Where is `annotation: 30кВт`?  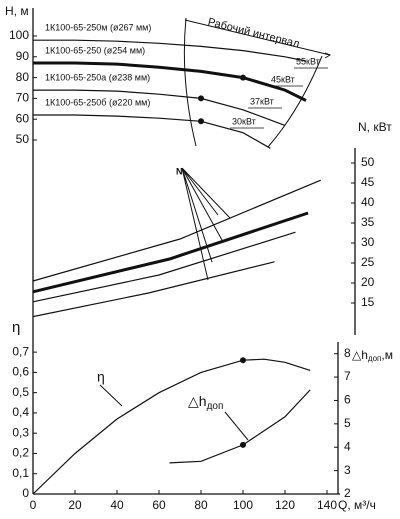 annotation: 30кВт is located at coordinates (244, 121).